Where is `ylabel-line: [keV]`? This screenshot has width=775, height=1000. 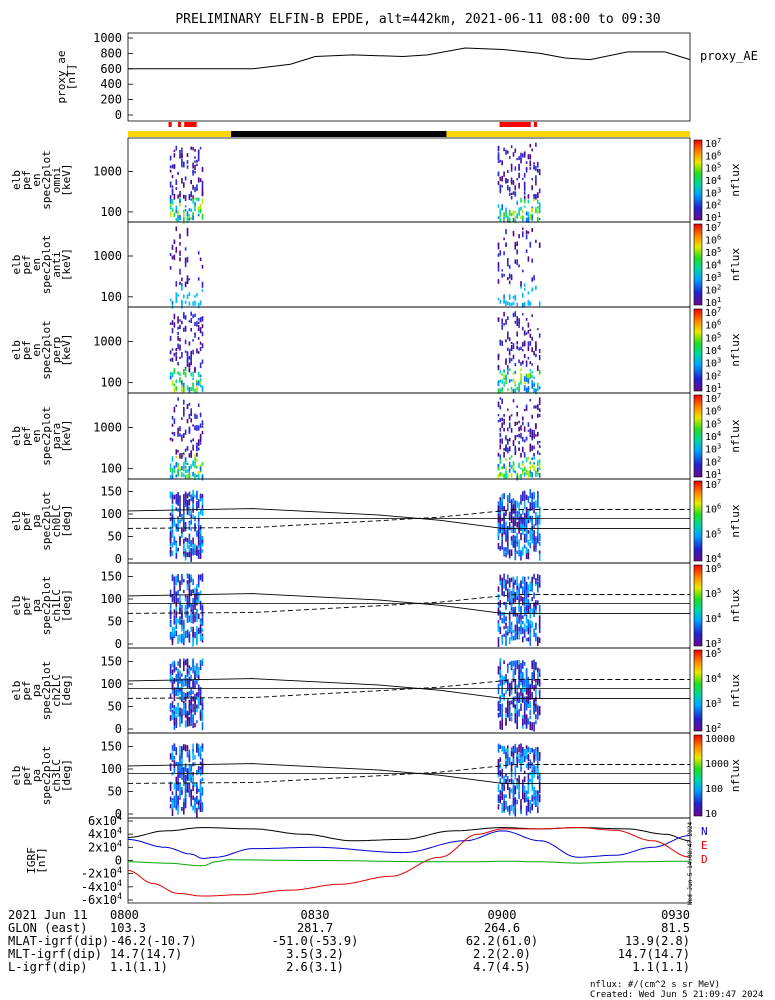
ylabel-line: [keV] is located at coordinates (66, 264).